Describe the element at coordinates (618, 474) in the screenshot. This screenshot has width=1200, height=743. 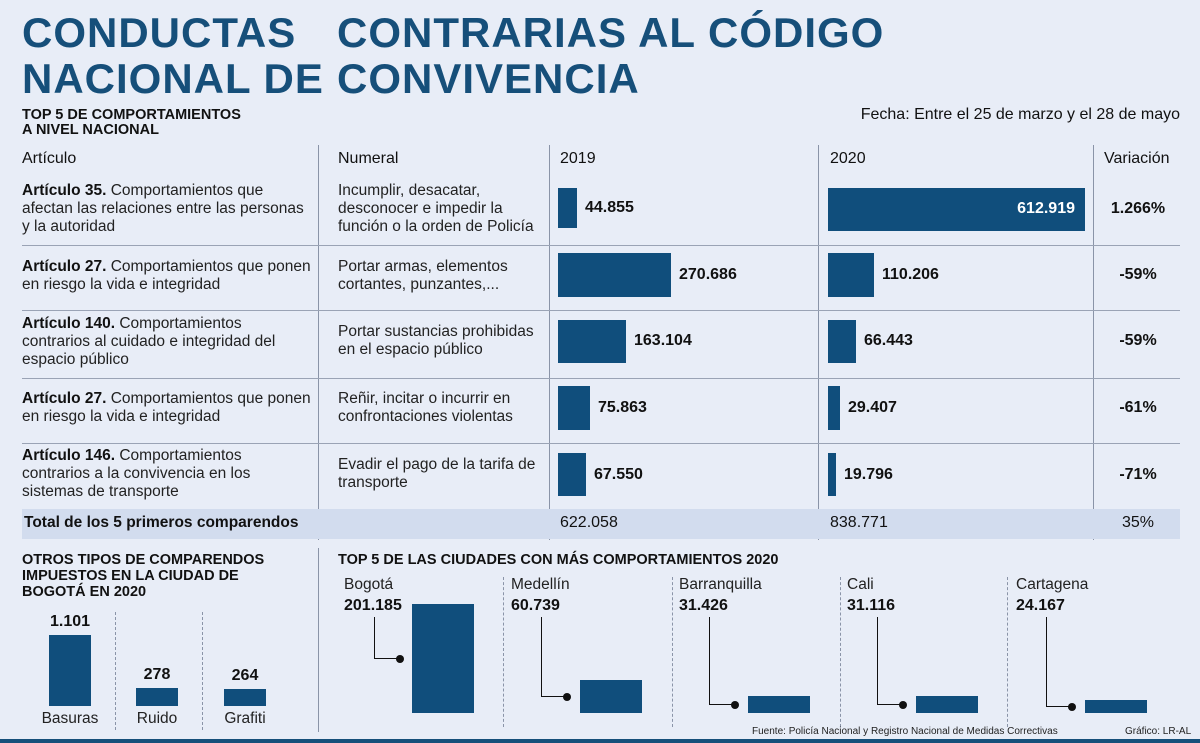
I see `value-2019-row-5: 67.550` at that location.